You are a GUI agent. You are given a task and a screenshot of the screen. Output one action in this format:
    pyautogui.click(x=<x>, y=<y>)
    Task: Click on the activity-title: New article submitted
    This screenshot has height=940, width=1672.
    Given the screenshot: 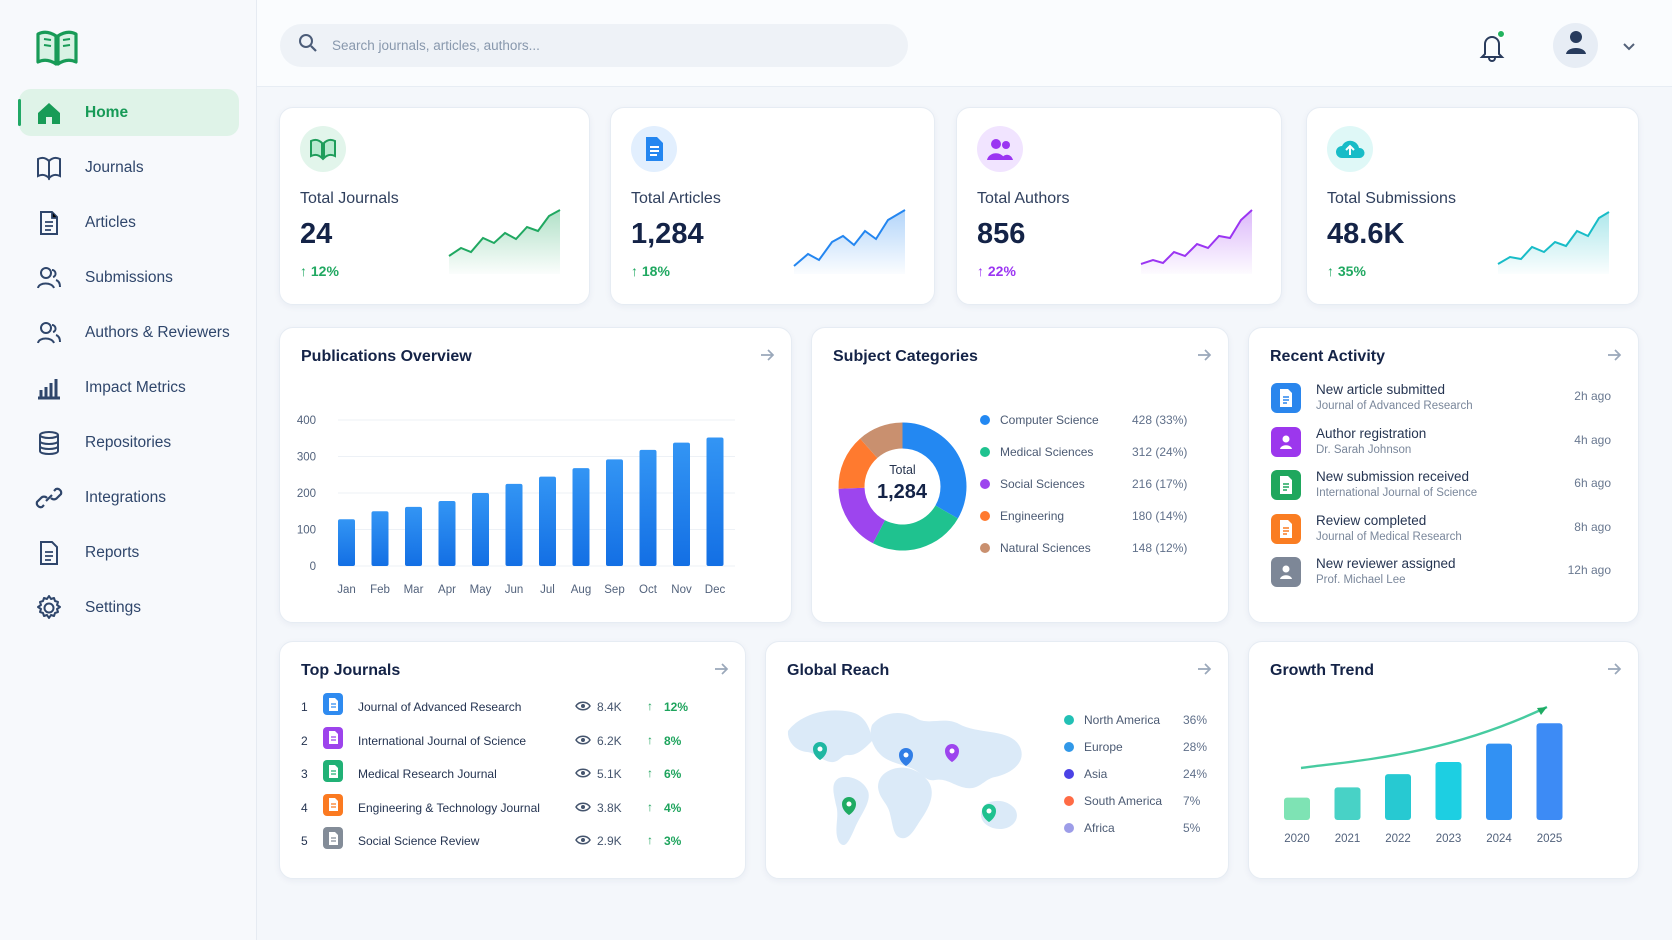 What is the action you would take?
    pyautogui.click(x=1381, y=389)
    